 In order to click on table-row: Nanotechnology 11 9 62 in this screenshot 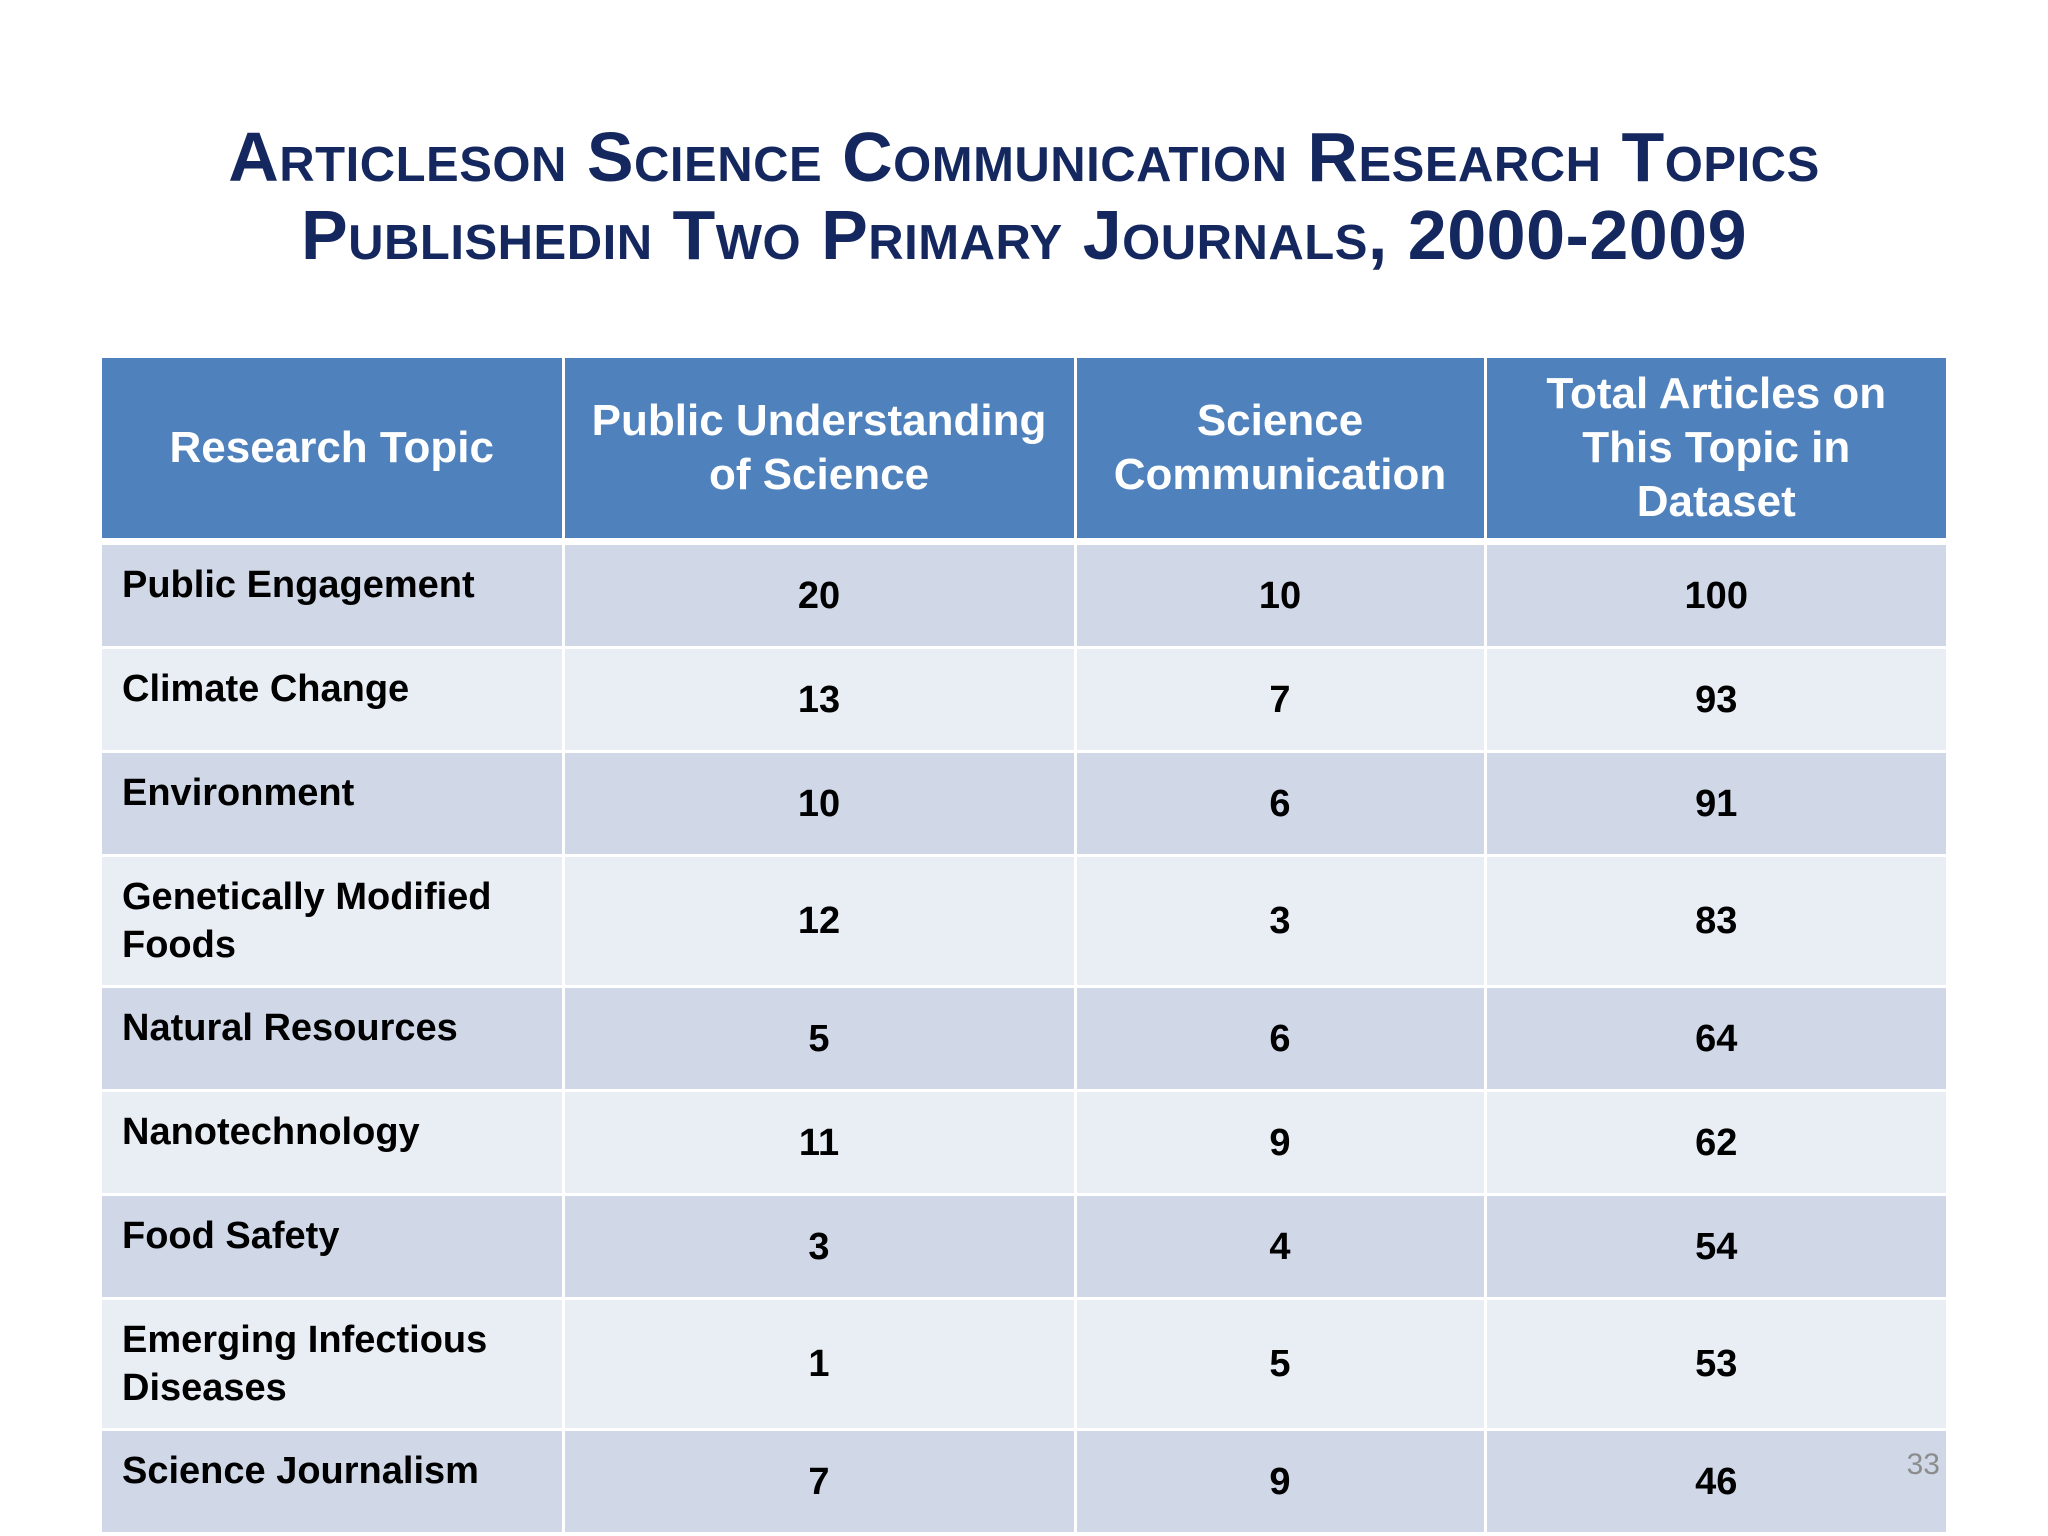, I will do `click(1024, 1142)`.